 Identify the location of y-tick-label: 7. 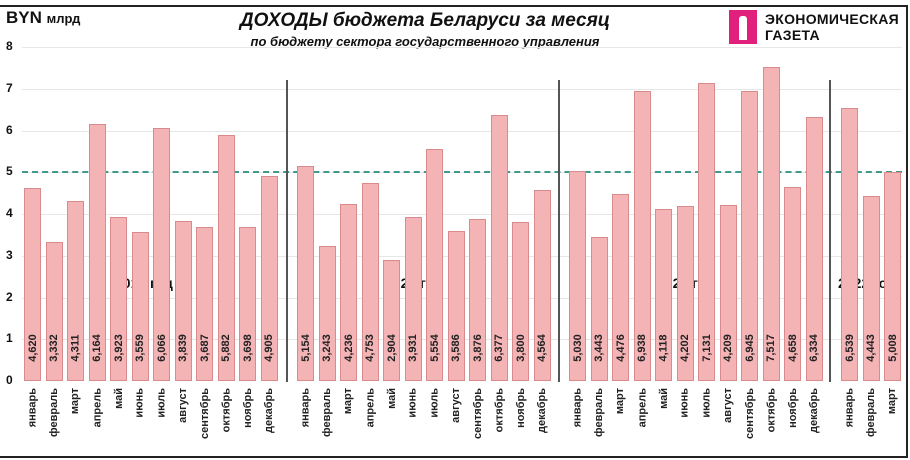
(9, 87).